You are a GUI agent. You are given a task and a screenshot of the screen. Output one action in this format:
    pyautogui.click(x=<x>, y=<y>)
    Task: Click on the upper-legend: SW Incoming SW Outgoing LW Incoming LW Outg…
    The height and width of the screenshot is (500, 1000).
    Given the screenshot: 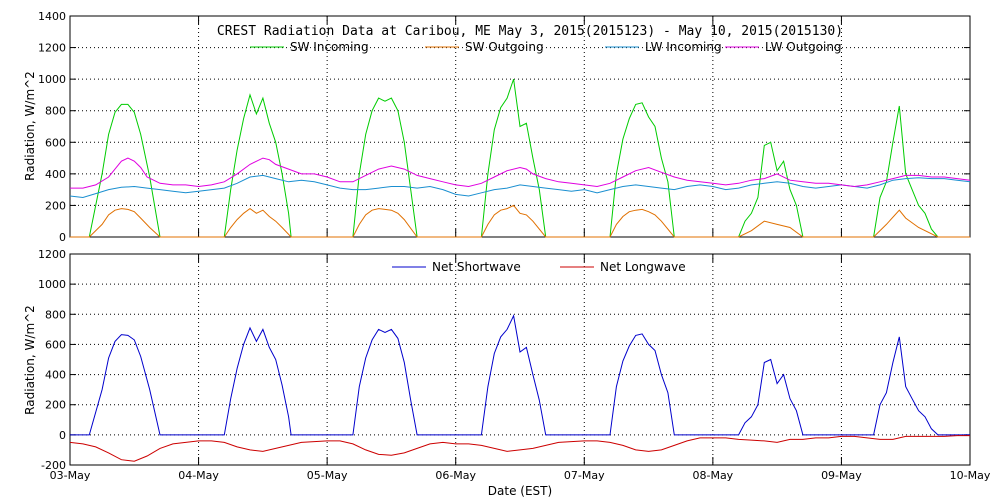 What is the action you would take?
    pyautogui.click(x=546, y=47)
    